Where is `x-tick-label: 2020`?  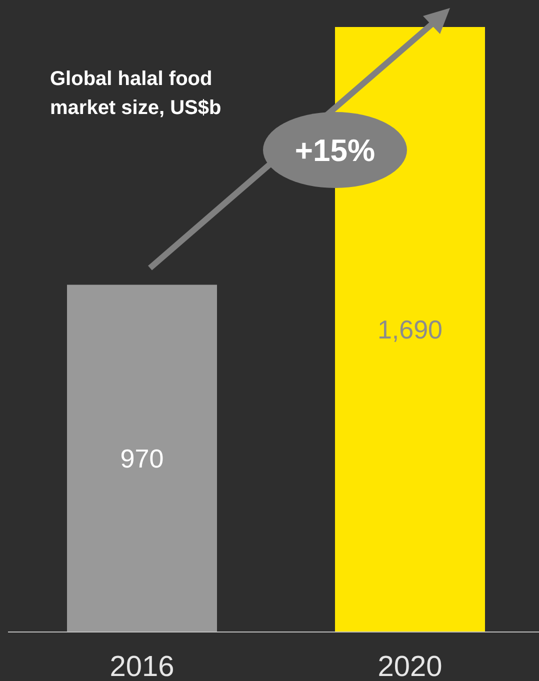 x-tick-label: 2020 is located at coordinates (410, 666).